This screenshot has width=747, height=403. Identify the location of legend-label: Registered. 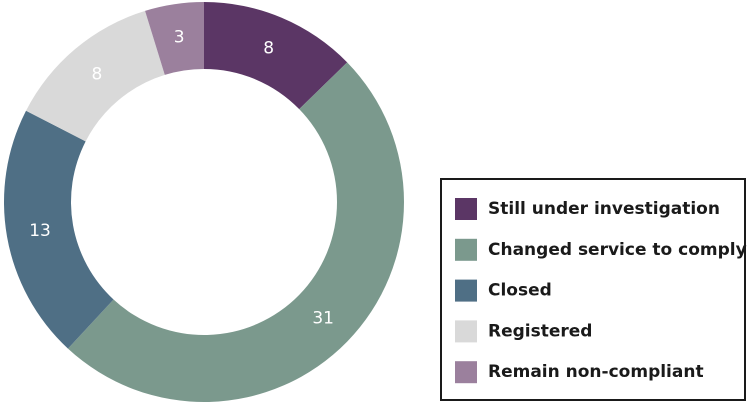
(540, 331).